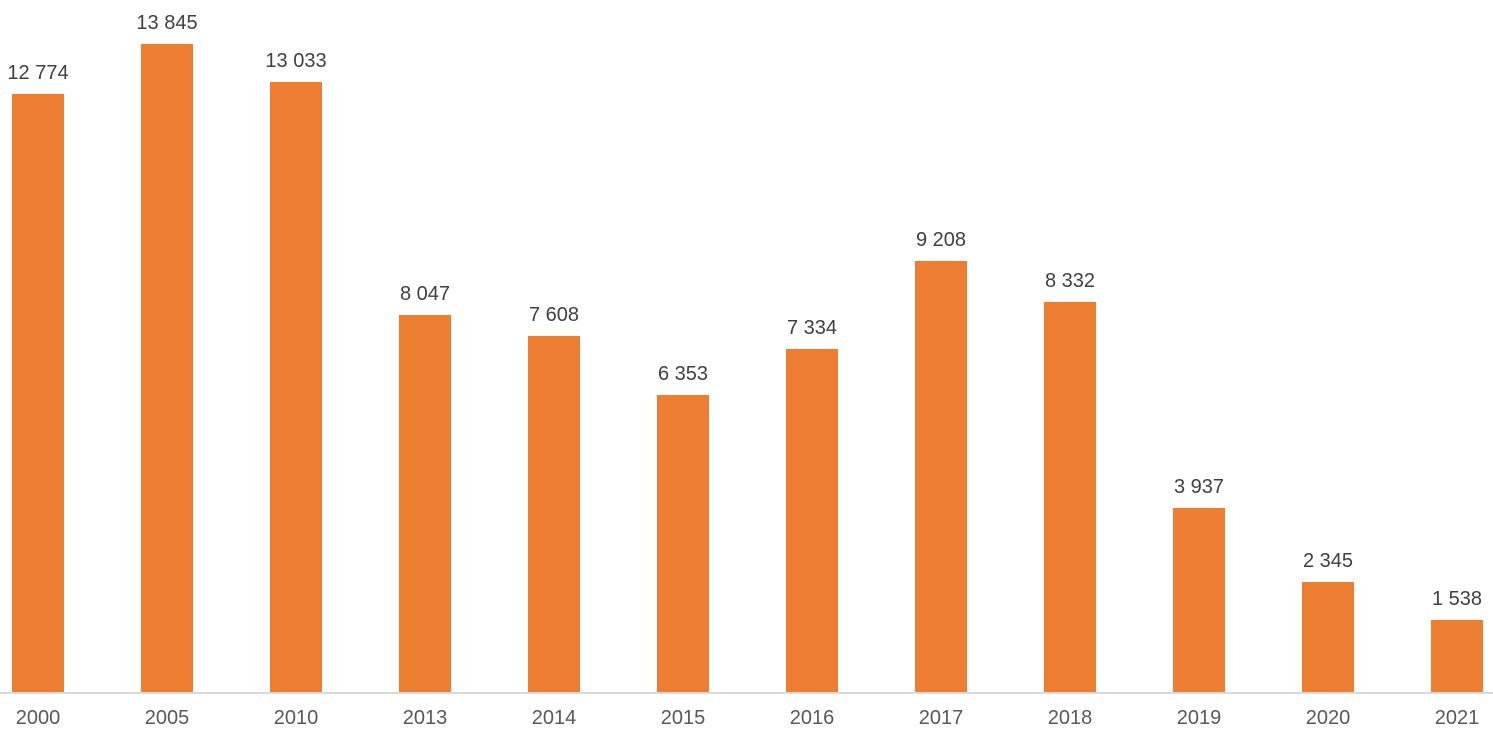 This screenshot has height=735, width=1493. What do you see at coordinates (554, 315) in the screenshot?
I see `data-label-2014: 7 608` at bounding box center [554, 315].